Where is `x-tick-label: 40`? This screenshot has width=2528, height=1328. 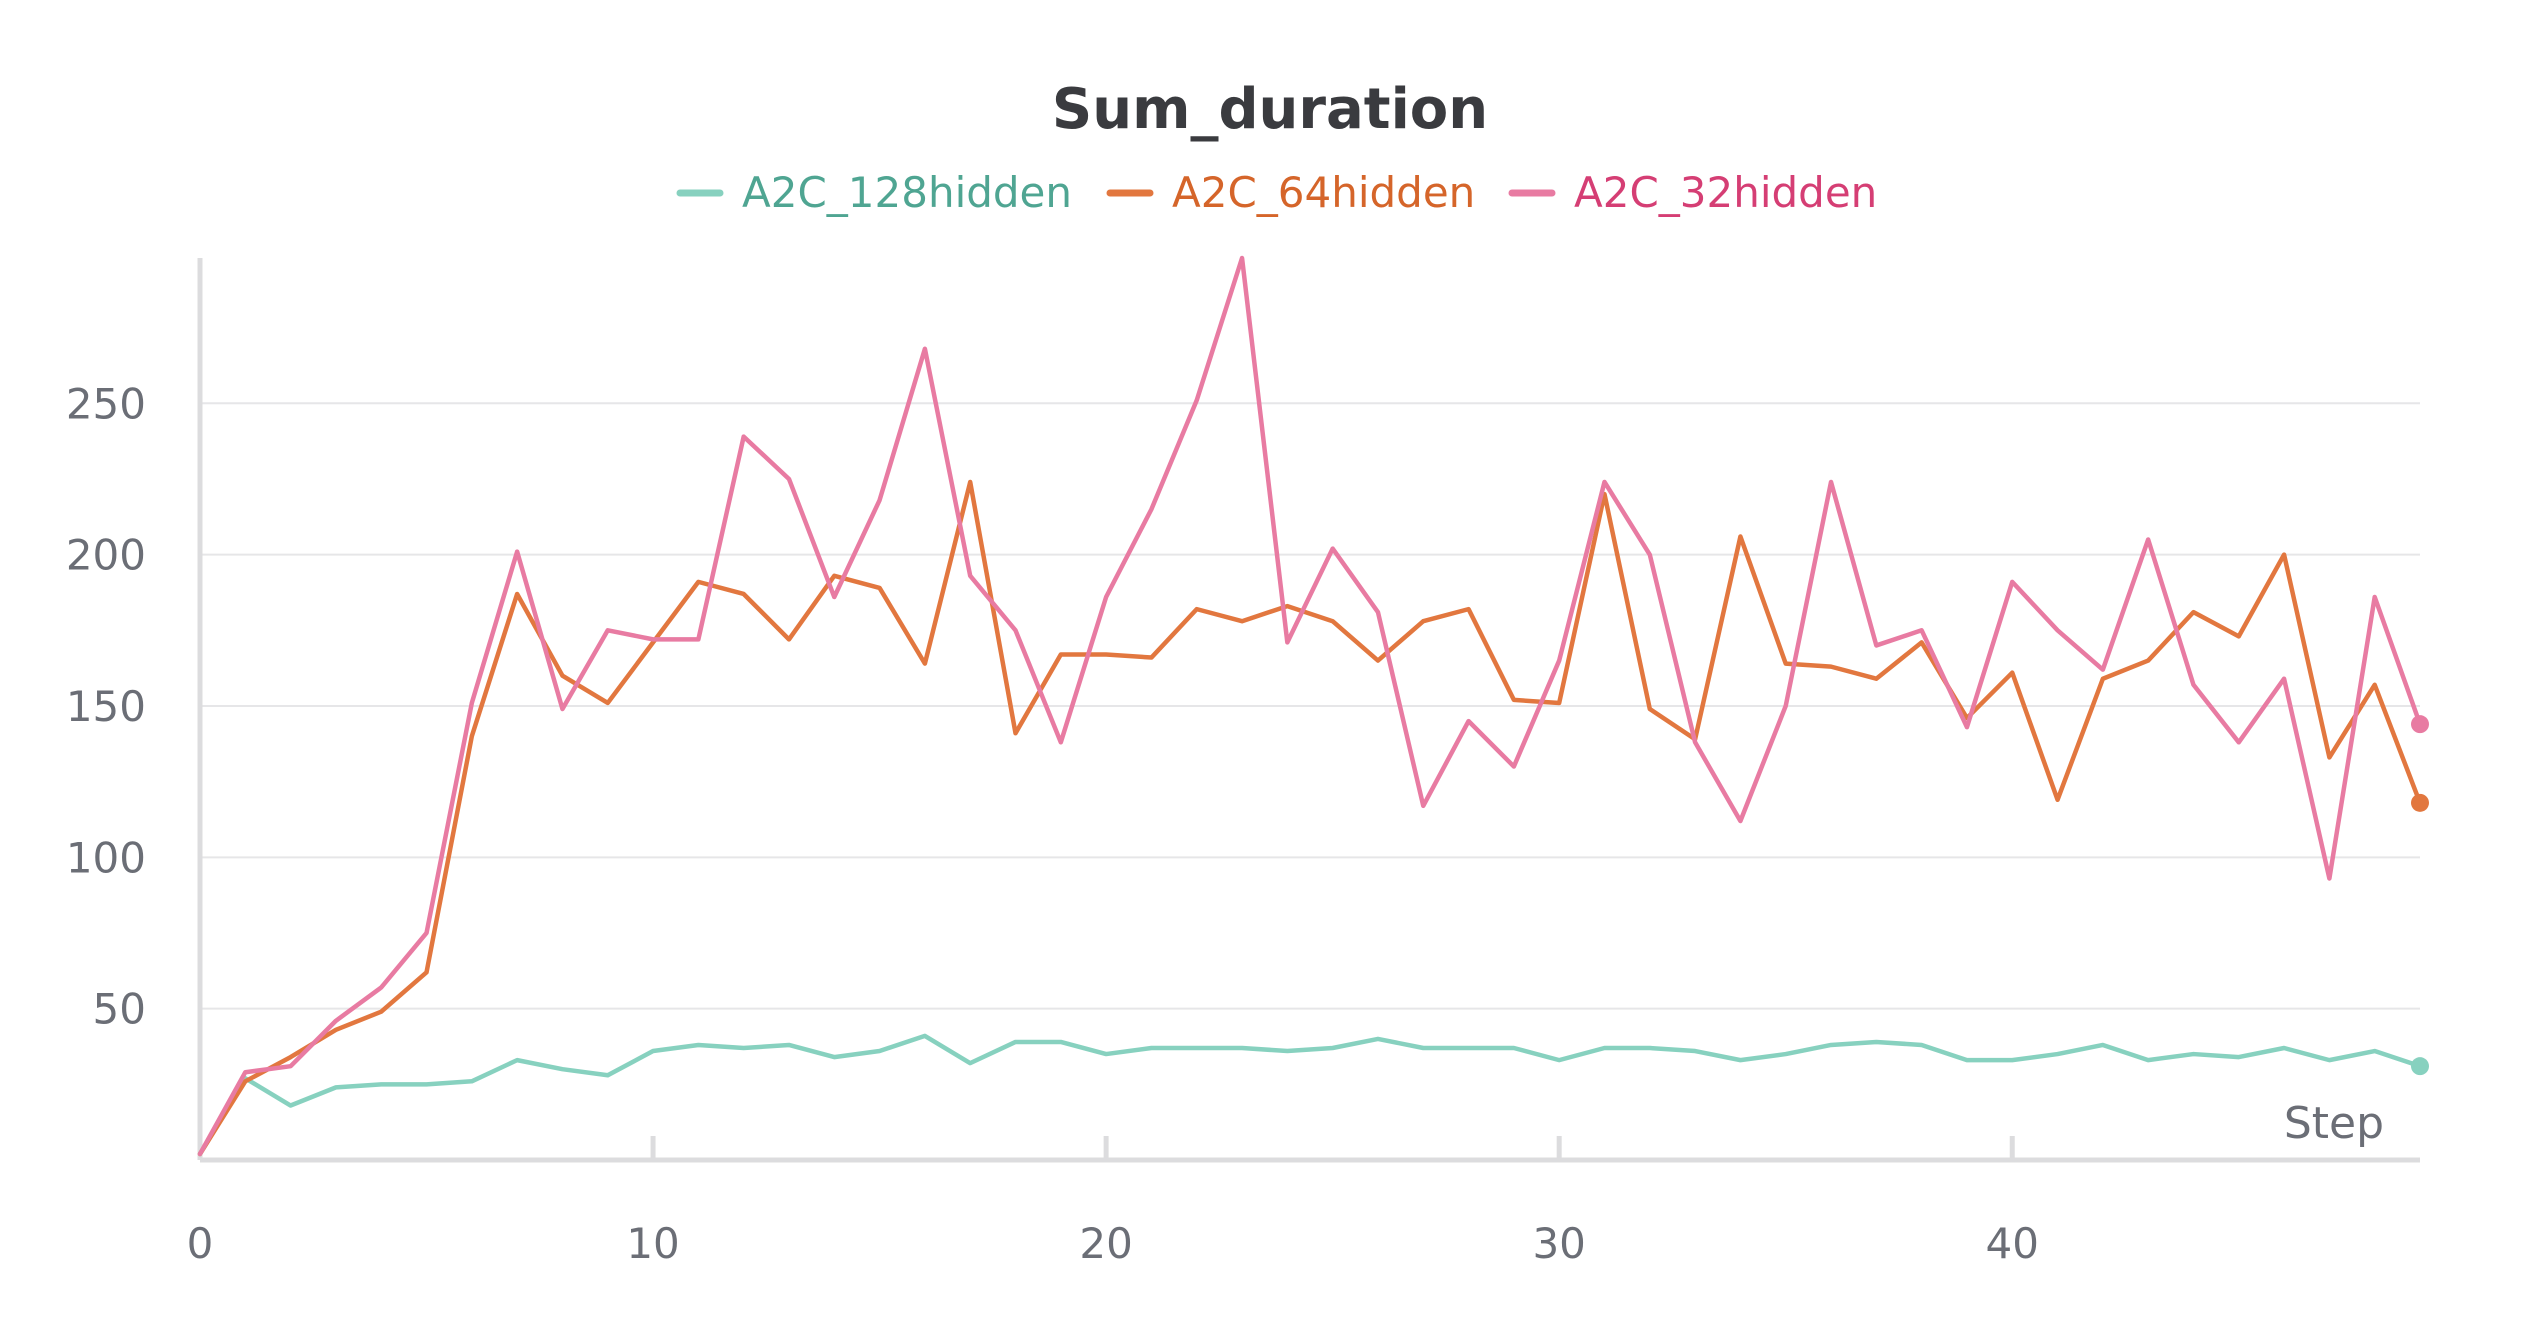 x-tick-label: 40 is located at coordinates (2012, 1243).